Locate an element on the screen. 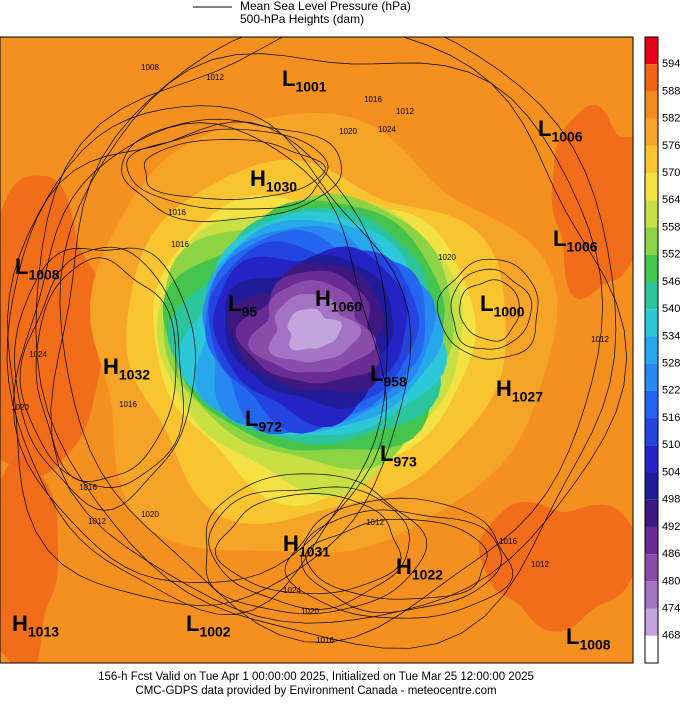  colorbar-label: 474 is located at coordinates (671, 608).